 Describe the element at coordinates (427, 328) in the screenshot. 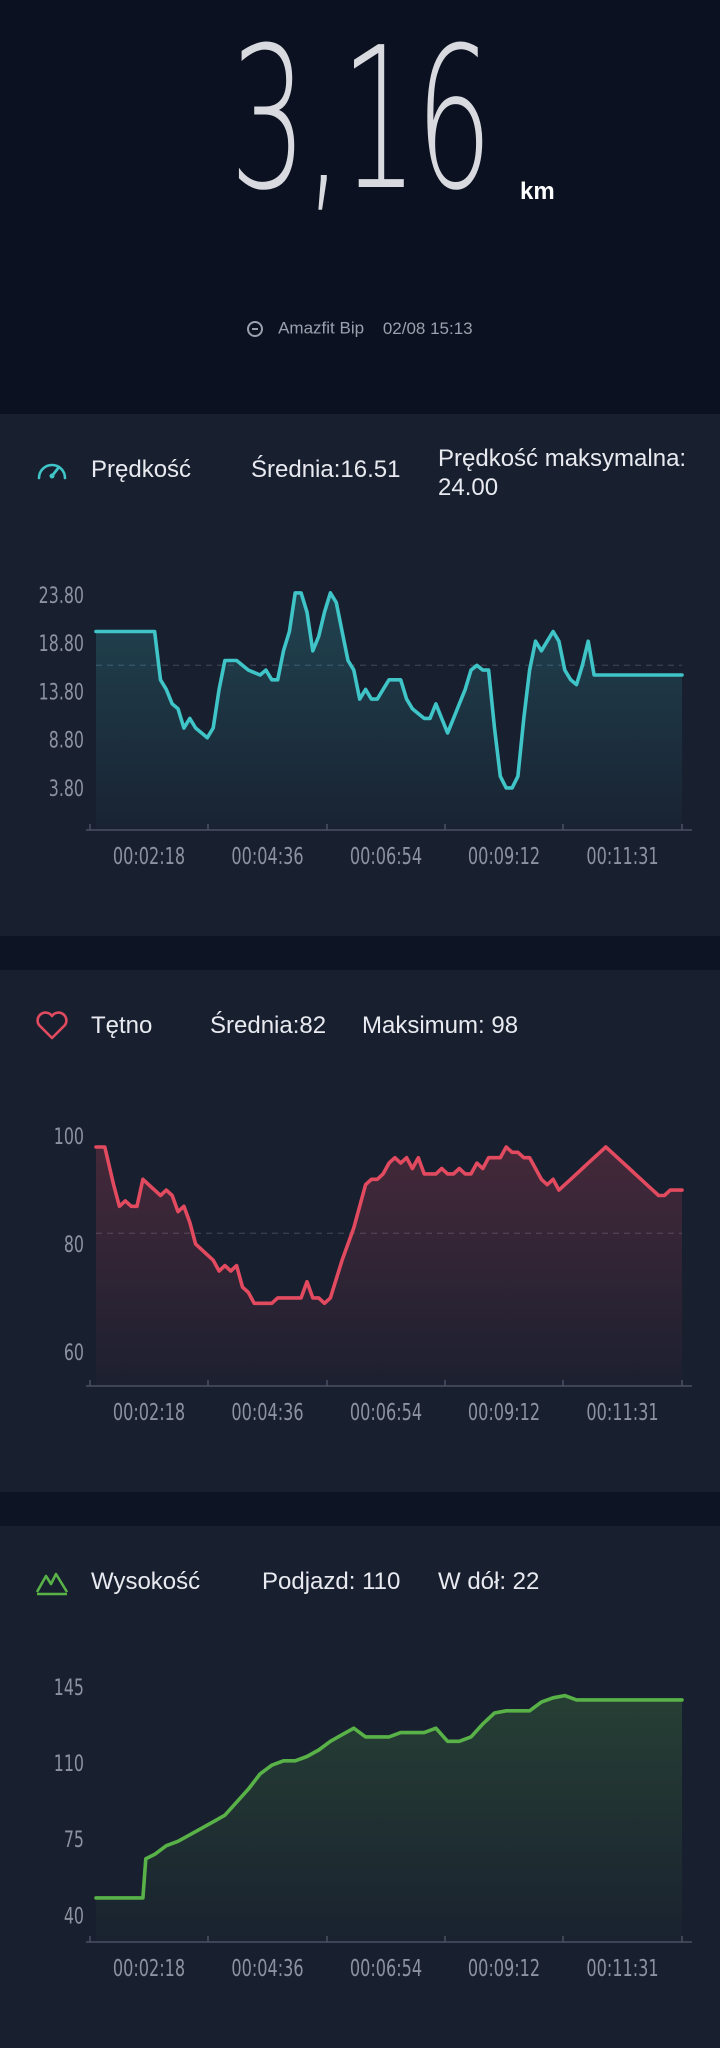

I see `workout-datetime: 02/08 15:13` at that location.